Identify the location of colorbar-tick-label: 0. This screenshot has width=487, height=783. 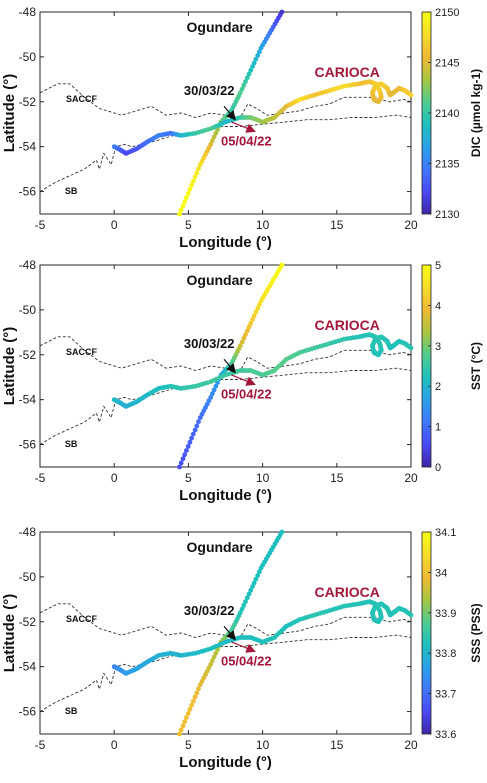
(438, 468).